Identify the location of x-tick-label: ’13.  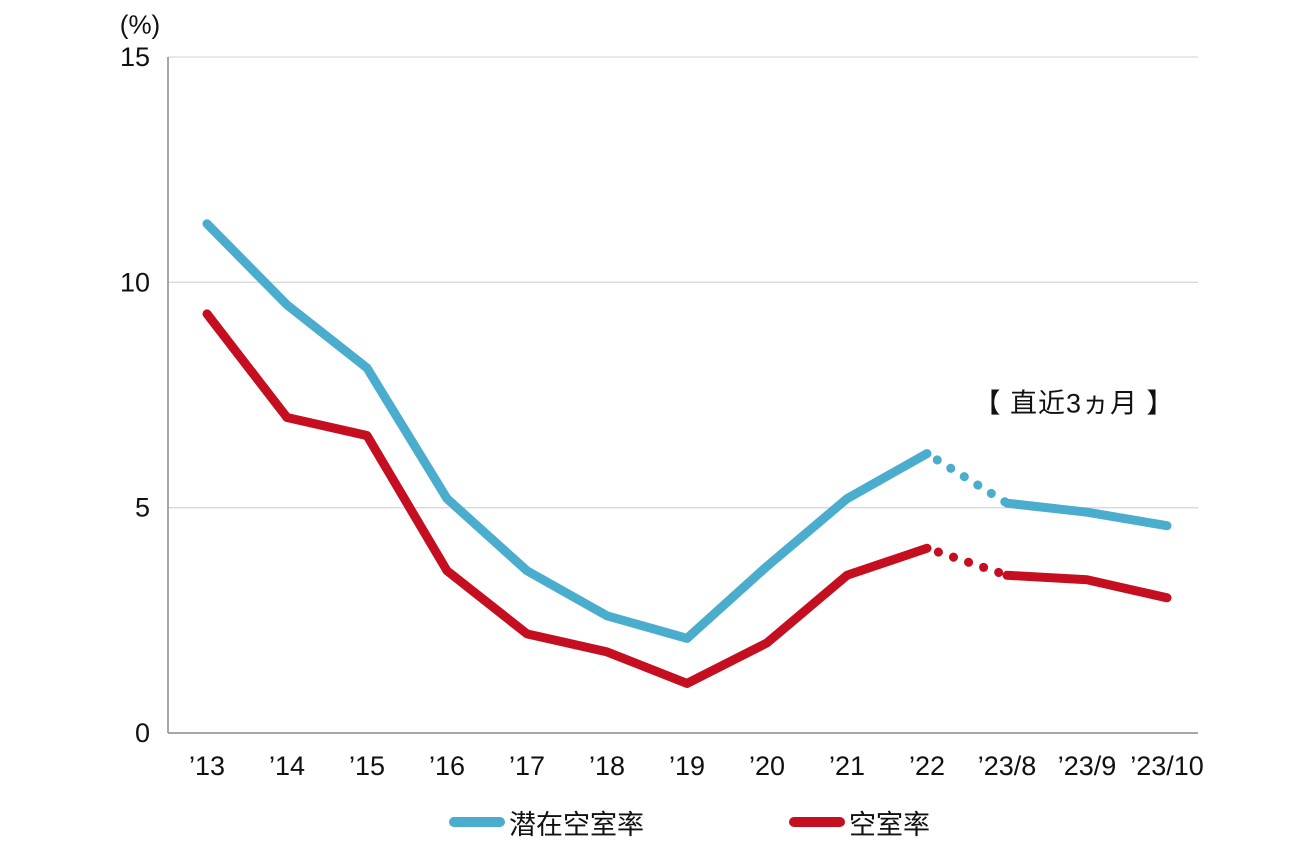
(207, 766).